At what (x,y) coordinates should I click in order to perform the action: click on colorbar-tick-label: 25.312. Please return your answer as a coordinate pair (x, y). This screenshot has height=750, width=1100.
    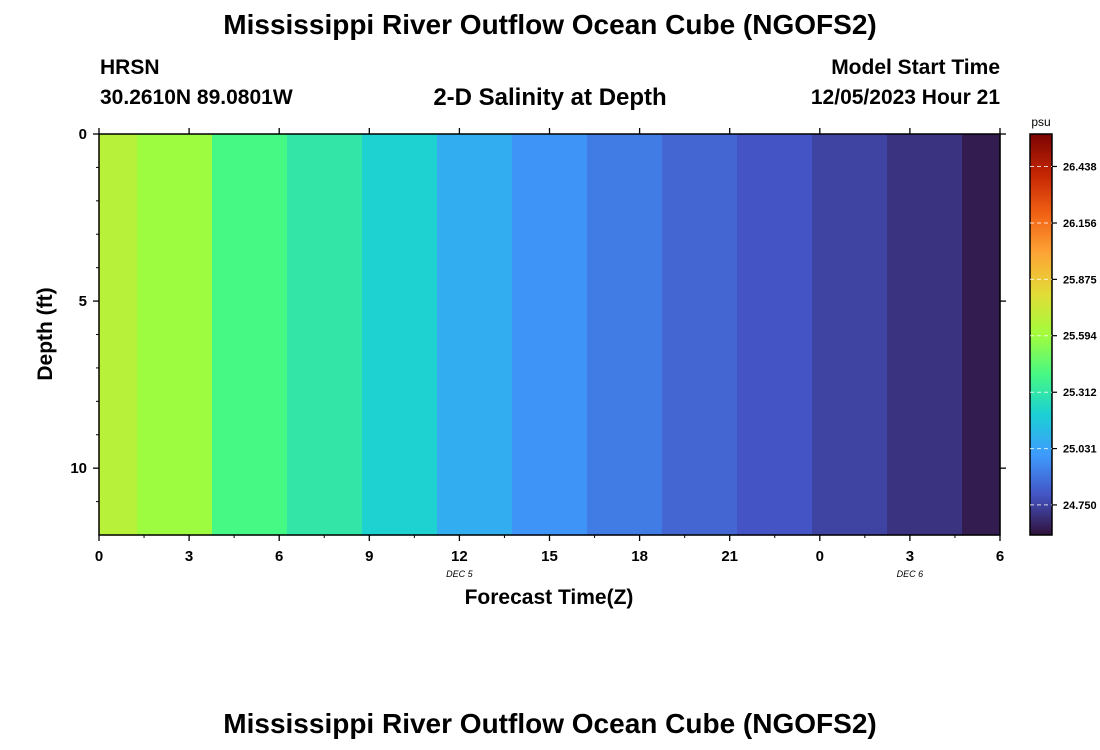
    Looking at the image, I should click on (1080, 393).